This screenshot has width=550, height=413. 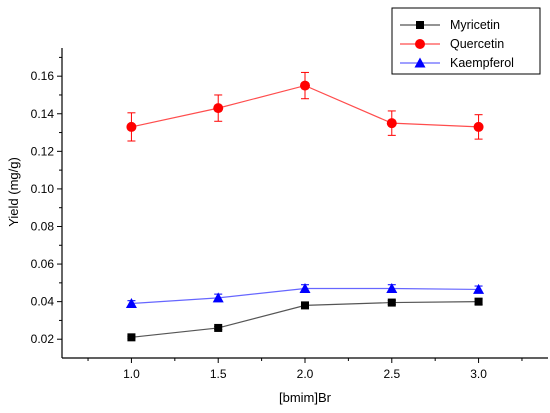 I want to click on x-ticks: 1.0 1.5 2.0 2.5 3.0, so click(x=305, y=369).